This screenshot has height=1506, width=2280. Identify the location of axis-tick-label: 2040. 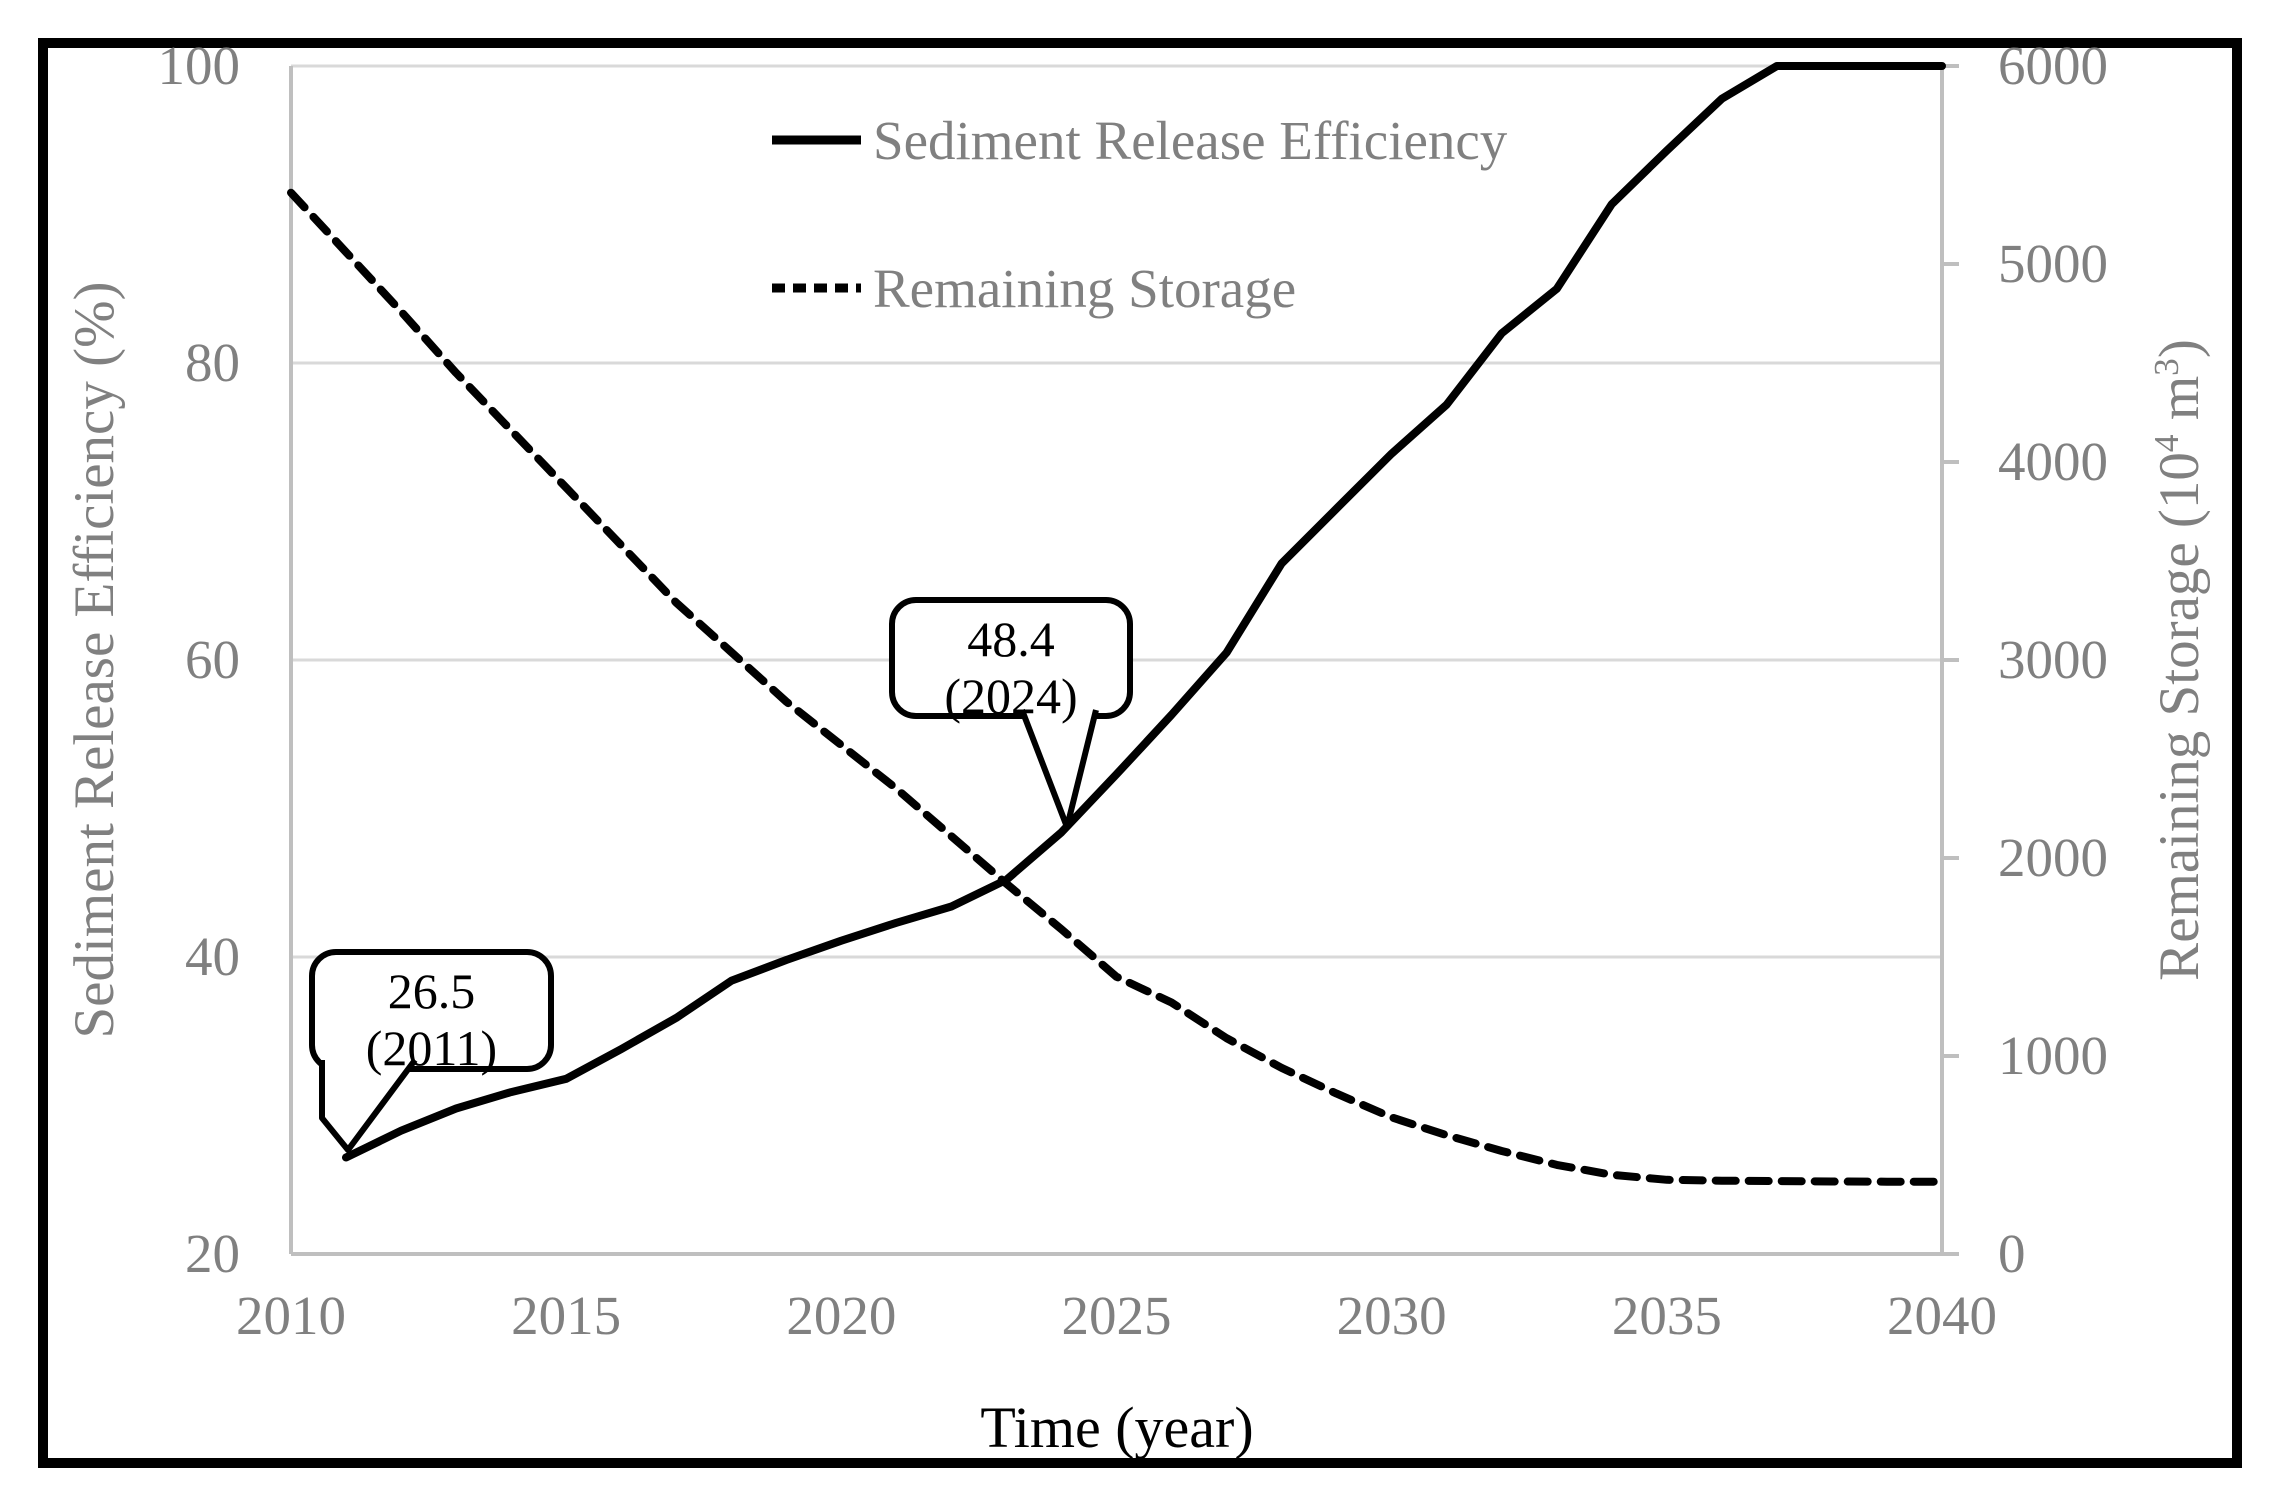
(1942, 1315).